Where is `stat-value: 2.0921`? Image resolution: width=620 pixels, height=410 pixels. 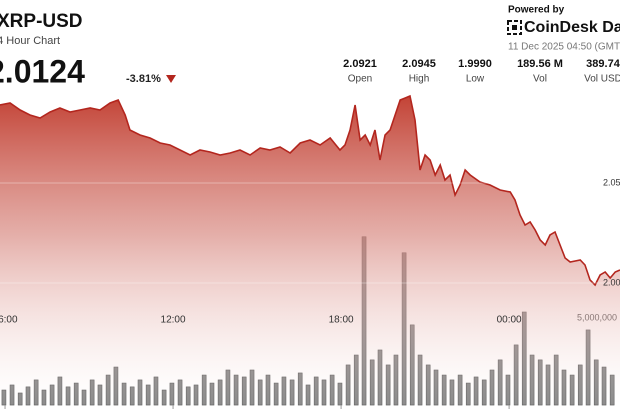 stat-value: 2.0921 is located at coordinates (360, 64).